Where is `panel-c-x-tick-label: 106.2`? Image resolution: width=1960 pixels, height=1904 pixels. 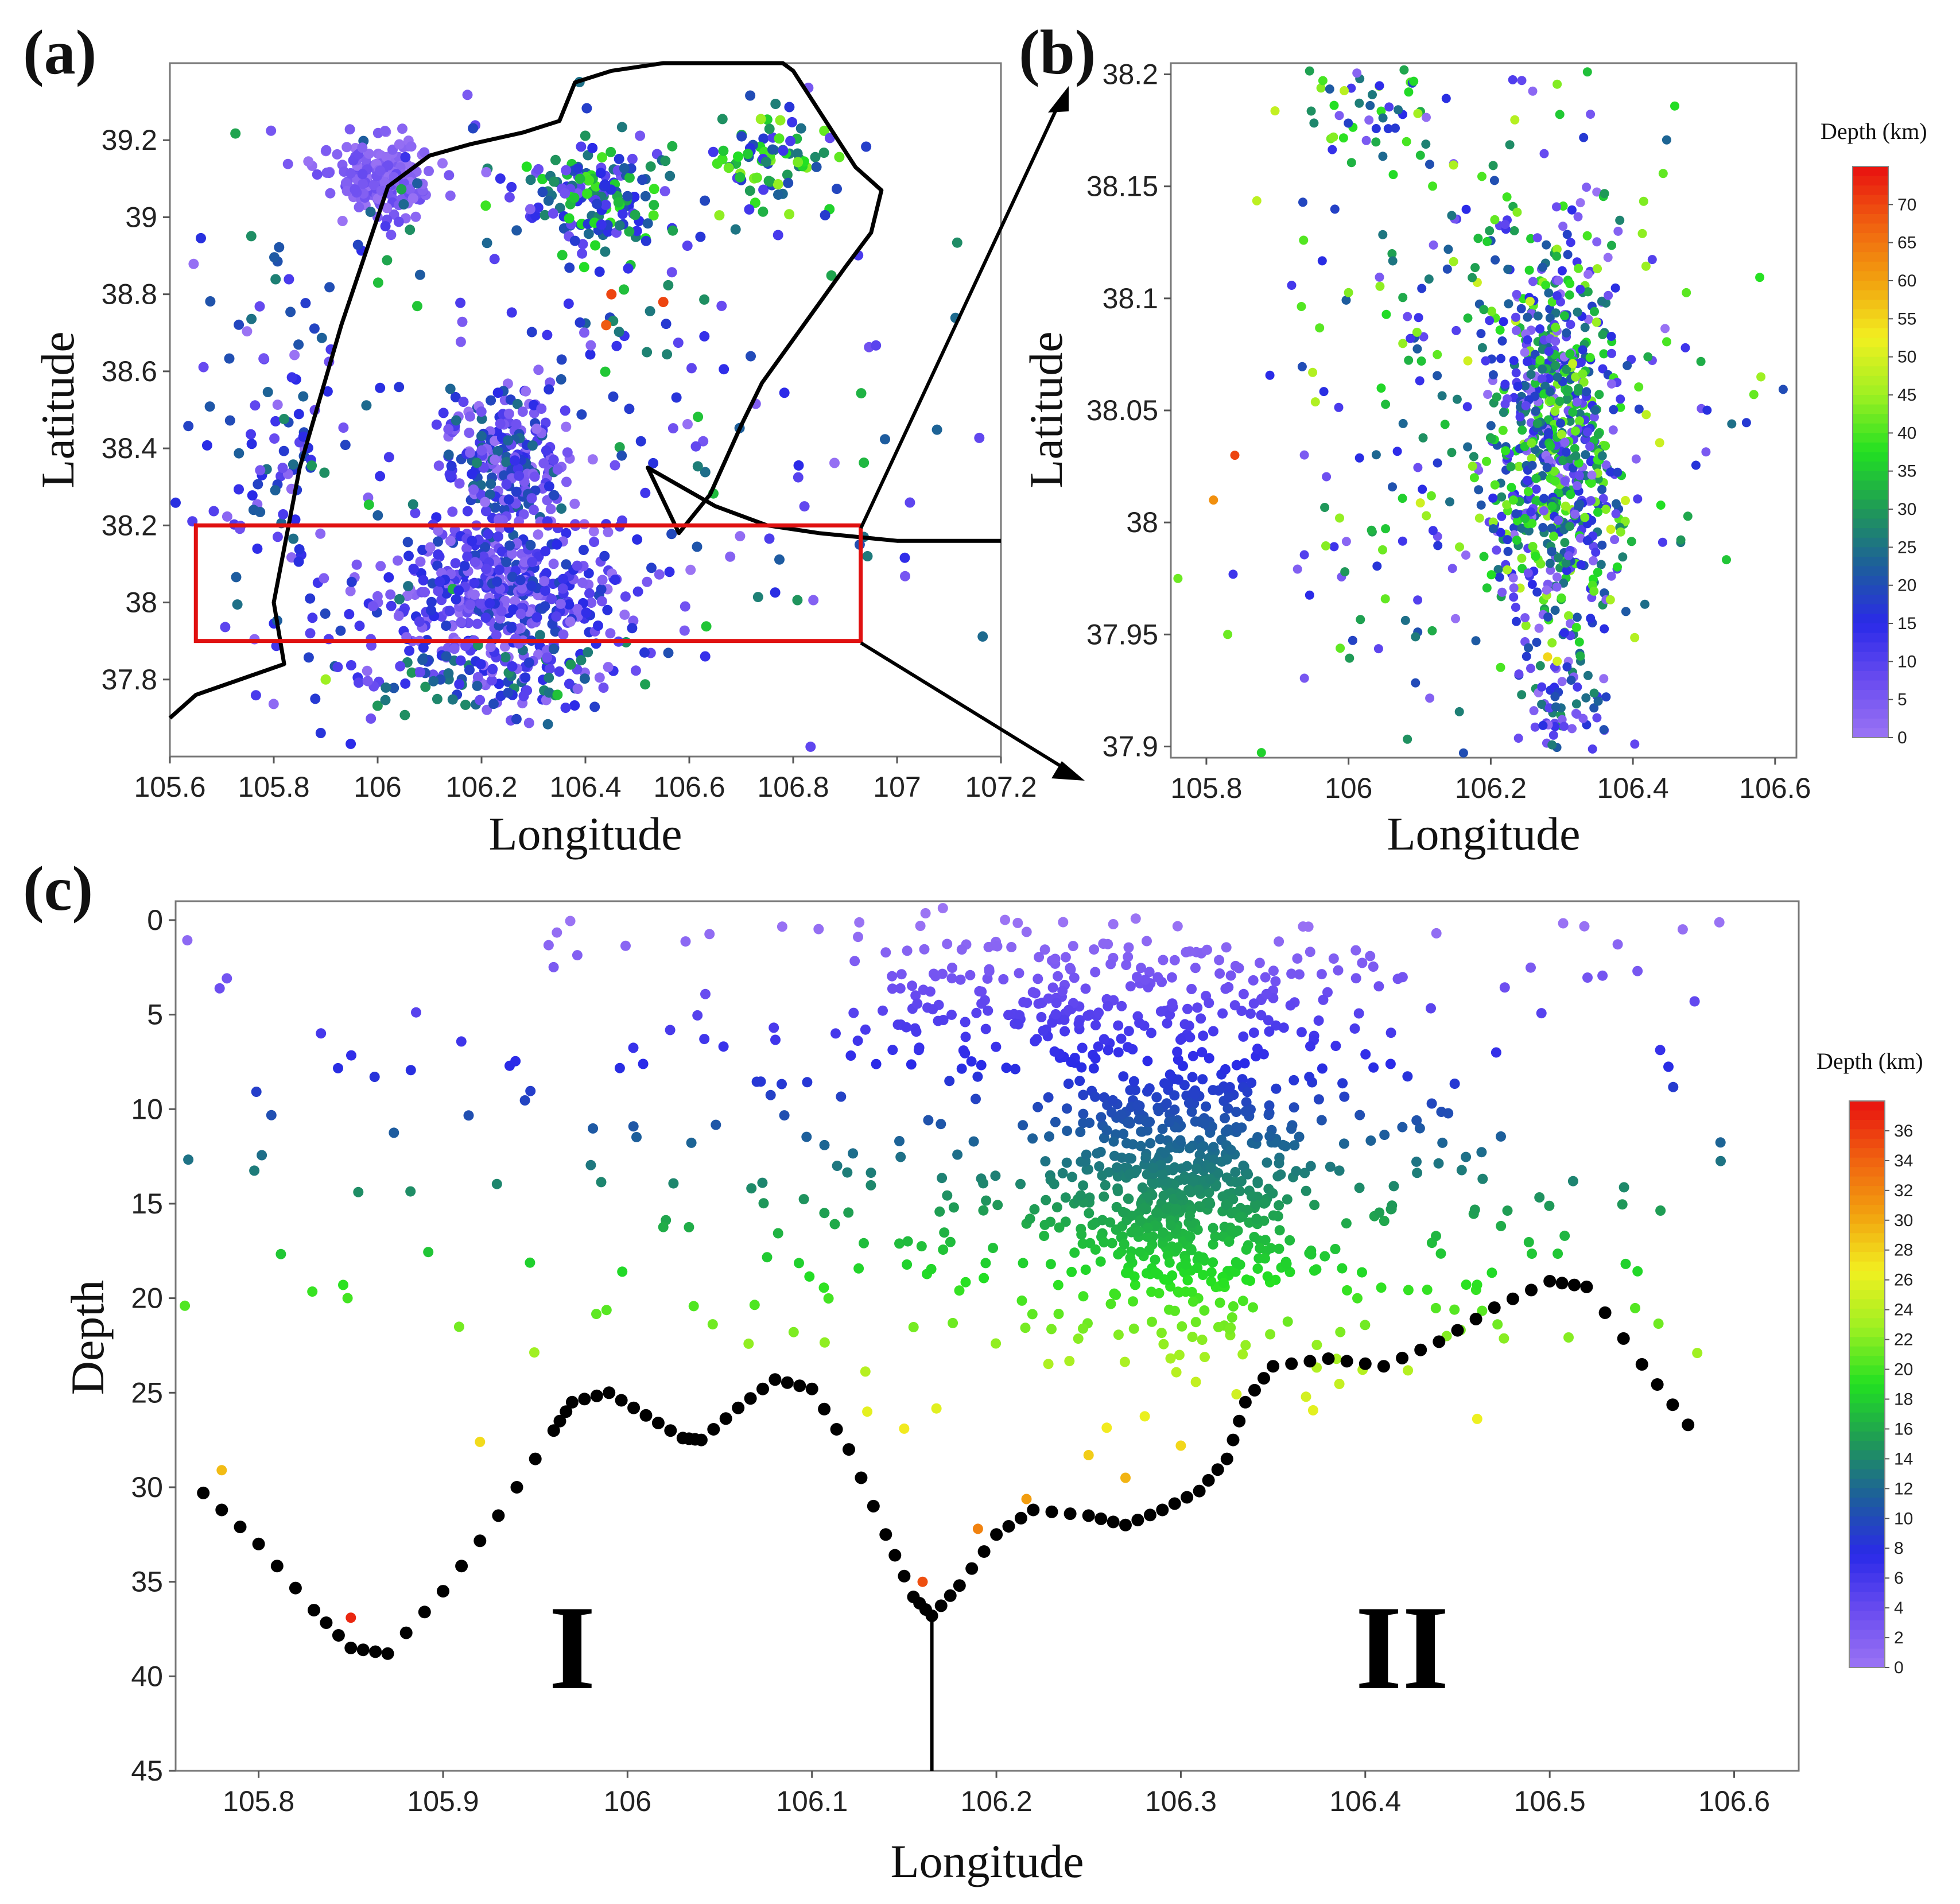 panel-c-x-tick-label: 106.2 is located at coordinates (997, 1801).